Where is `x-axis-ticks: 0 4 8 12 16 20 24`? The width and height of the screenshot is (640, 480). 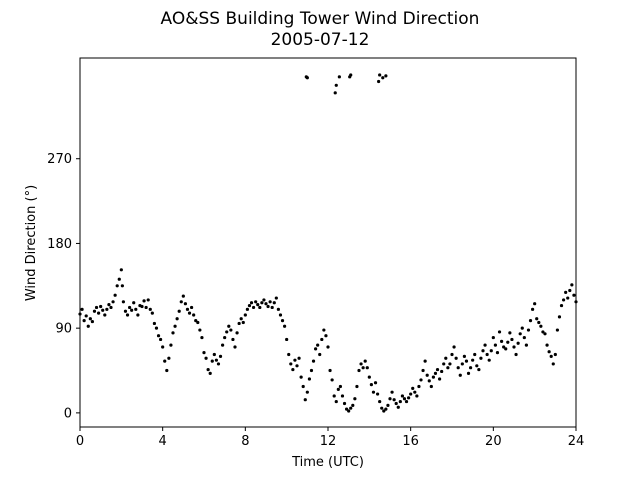
x-axis-ticks: 0 4 8 12 16 20 24 is located at coordinates (330, 438).